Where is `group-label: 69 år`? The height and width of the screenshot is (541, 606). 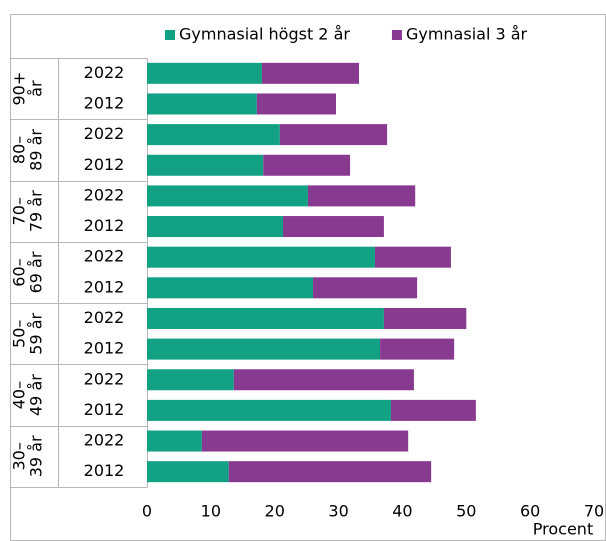 group-label: 69 år is located at coordinates (36, 272).